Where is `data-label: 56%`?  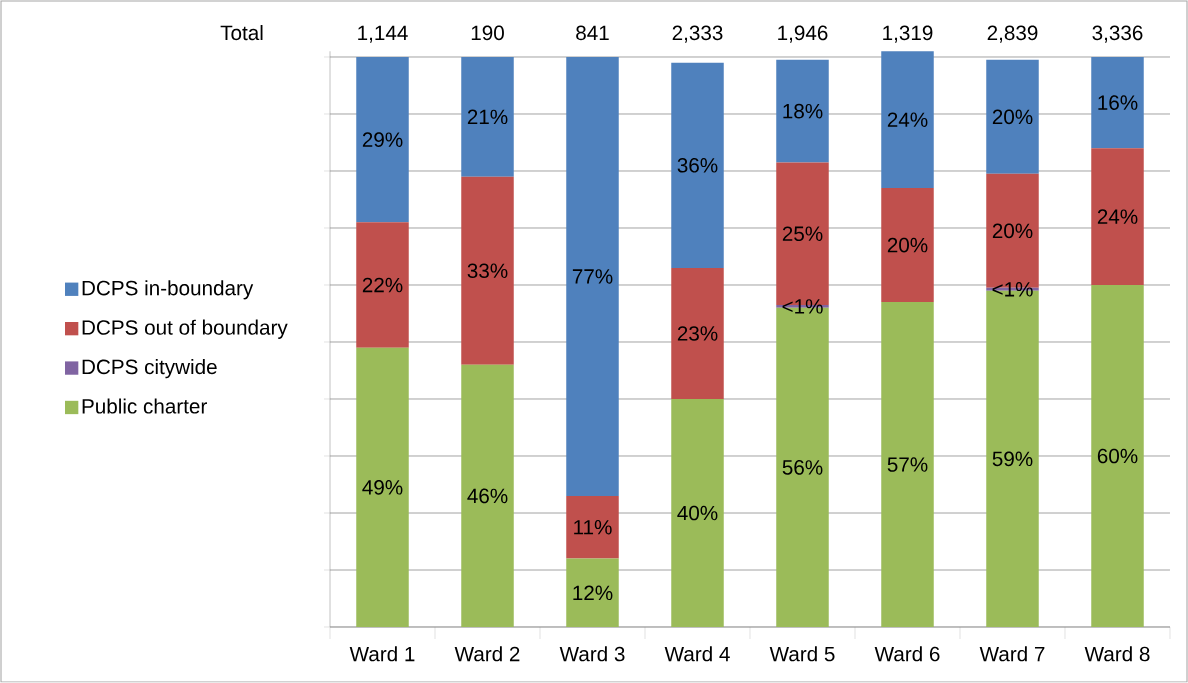
data-label: 56% is located at coordinates (802, 467).